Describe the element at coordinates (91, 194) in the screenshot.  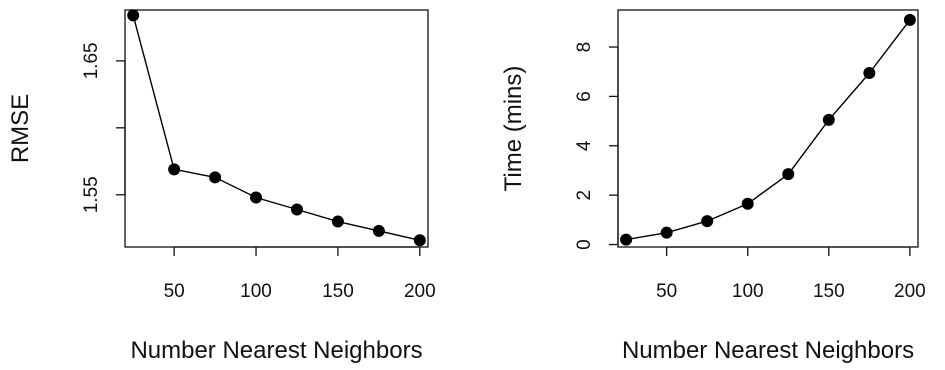
I see `y-tick-label: 1.55` at that location.